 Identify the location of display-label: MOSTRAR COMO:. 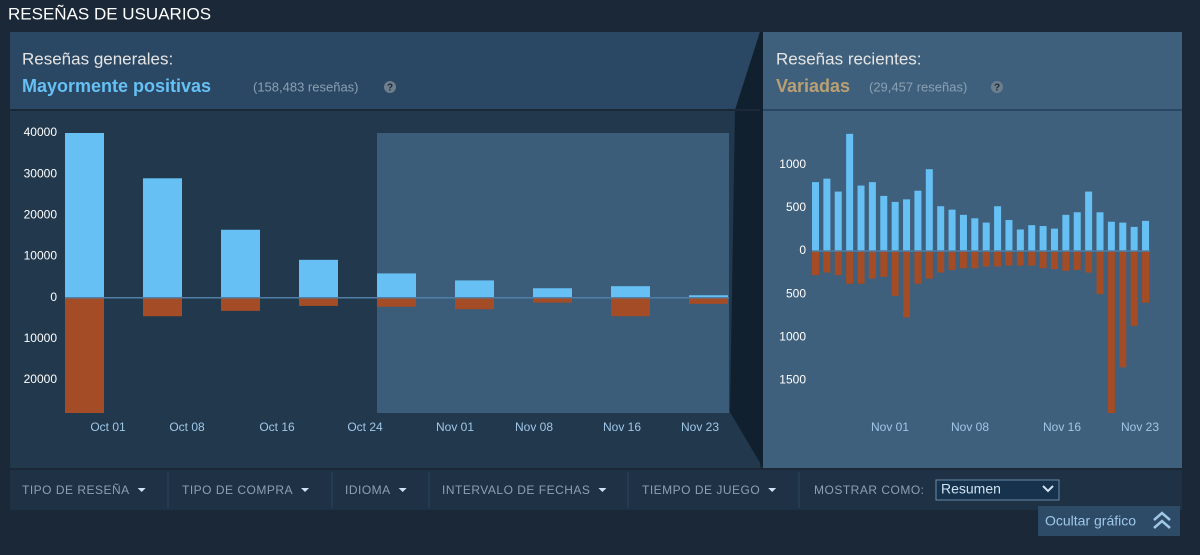
(869, 490).